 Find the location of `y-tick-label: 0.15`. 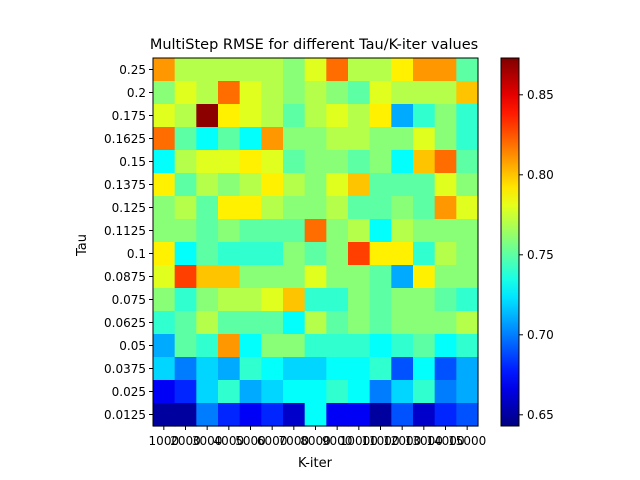

y-tick-label: 0.15 is located at coordinates (132, 162).